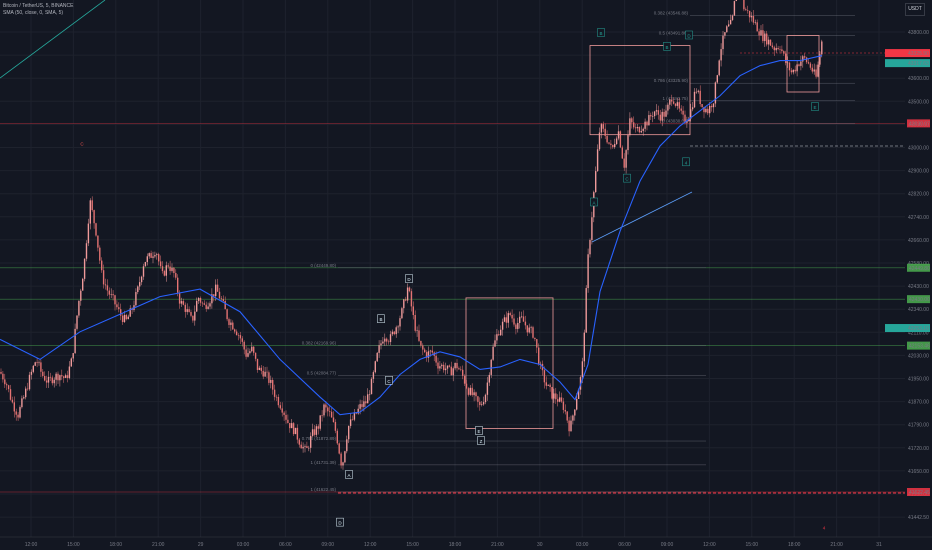 This screenshot has height=550, width=932. I want to click on fib-level-label: 0 (42449.80), so click(323, 265).